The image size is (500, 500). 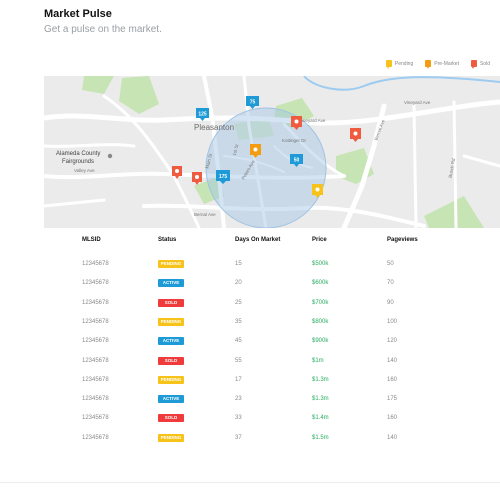 I want to click on table-row: 12345678 SOLD 33 $1.4m 160, so click(x=250, y=420).